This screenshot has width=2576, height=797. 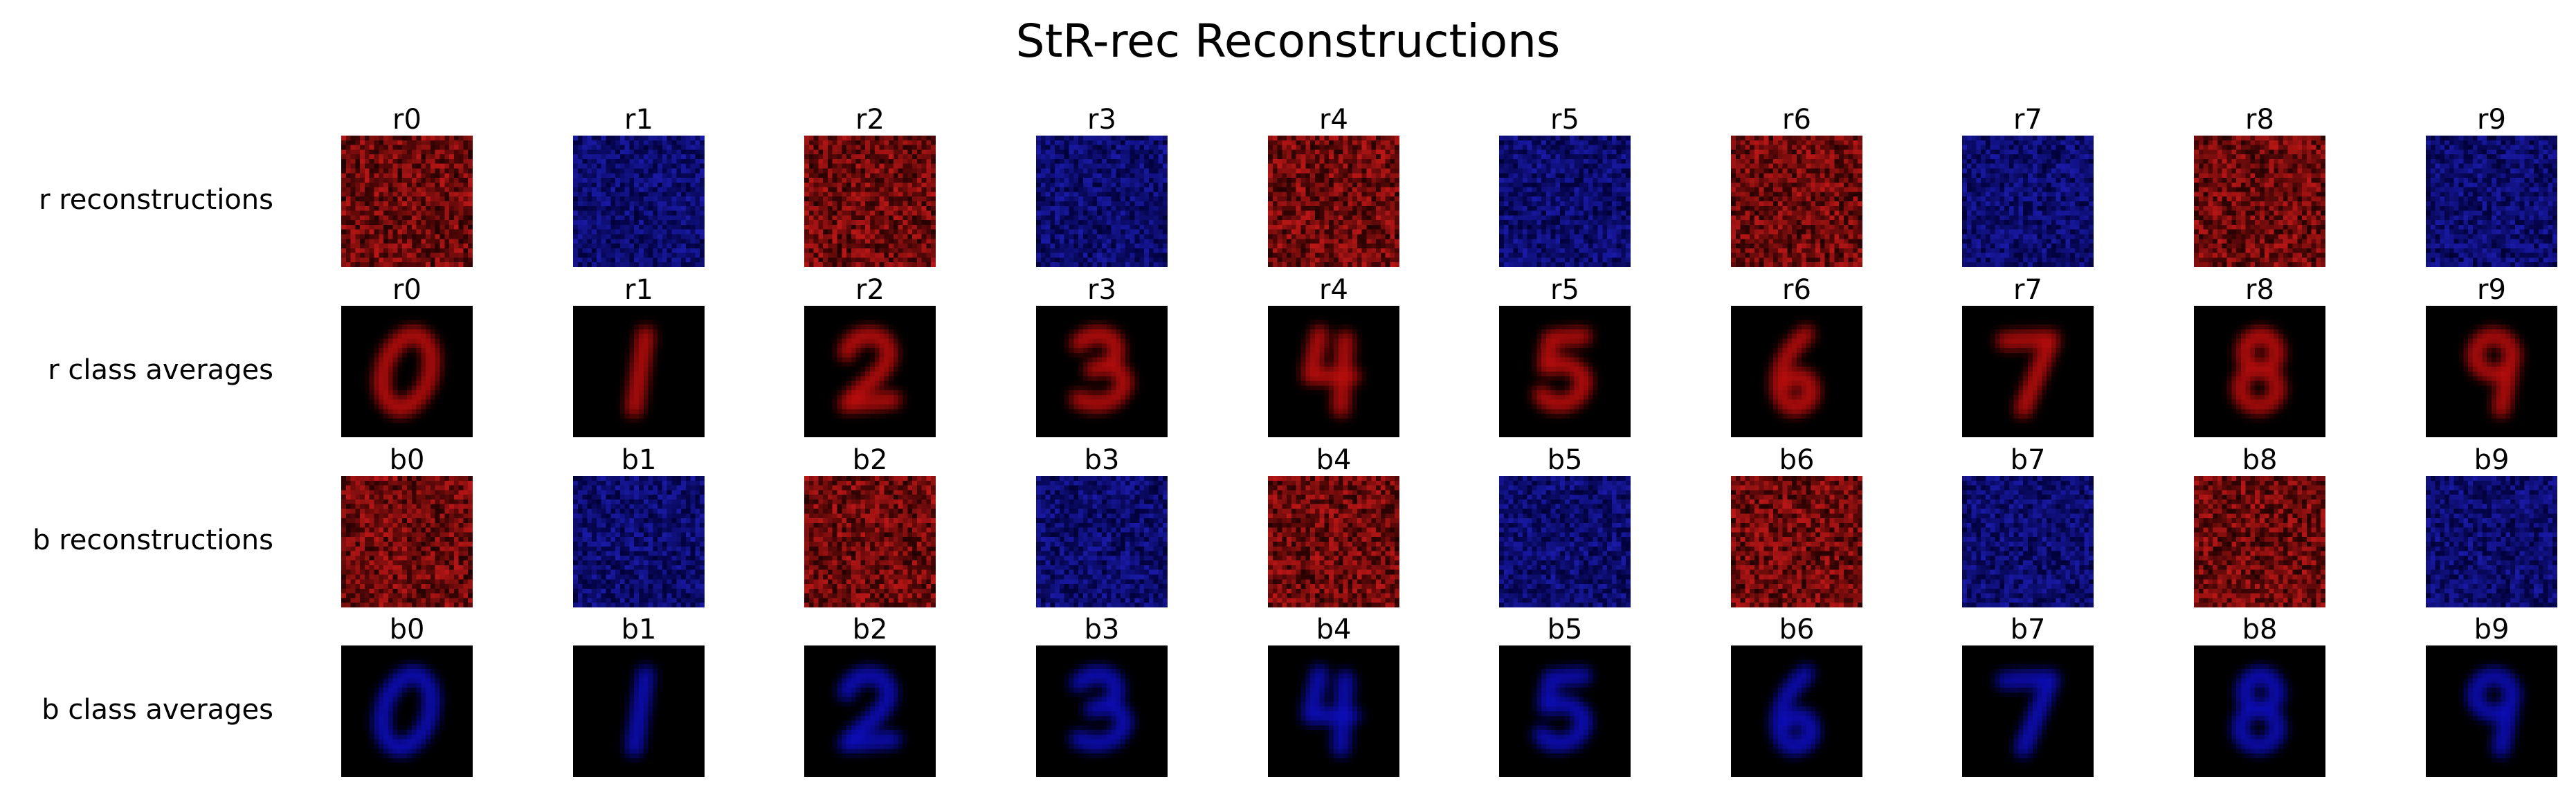 I want to click on figure-title: StR-rec Reconstructions, so click(x=1288, y=41).